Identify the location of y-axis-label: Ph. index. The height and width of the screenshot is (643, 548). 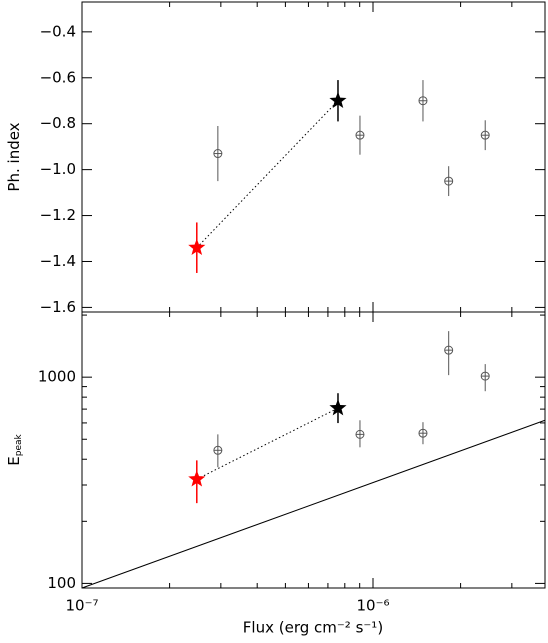
(14, 156).